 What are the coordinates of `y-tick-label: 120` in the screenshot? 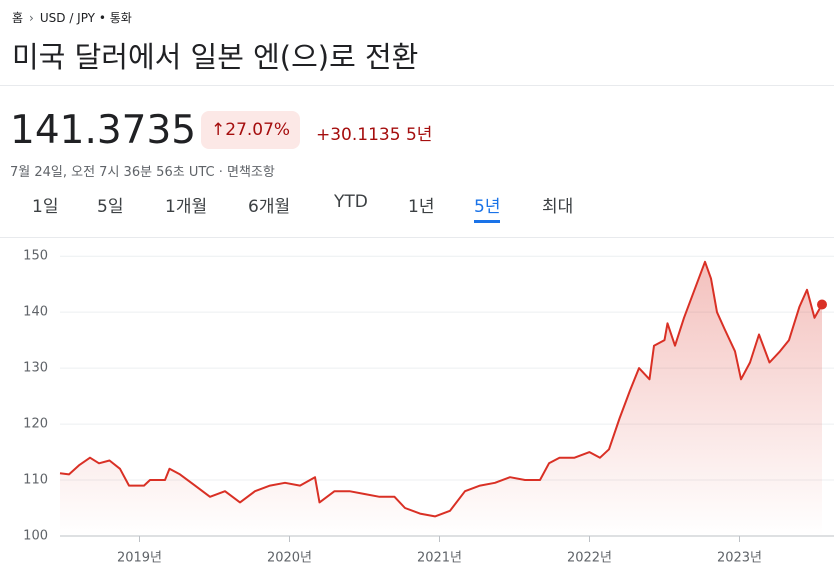 It's located at (35, 424).